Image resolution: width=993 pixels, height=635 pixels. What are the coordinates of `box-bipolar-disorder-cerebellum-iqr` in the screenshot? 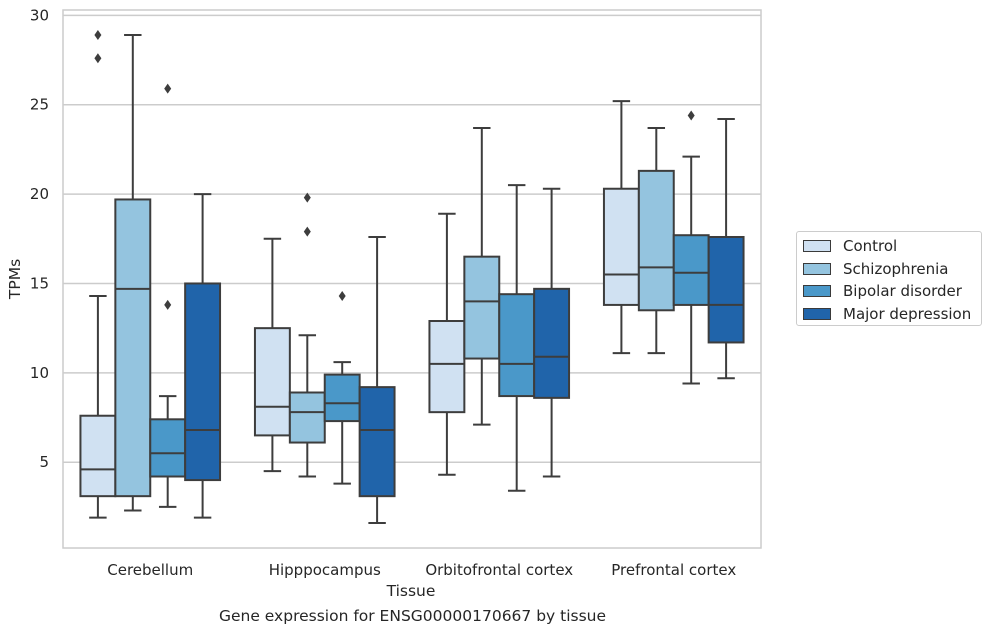 It's located at (168, 448).